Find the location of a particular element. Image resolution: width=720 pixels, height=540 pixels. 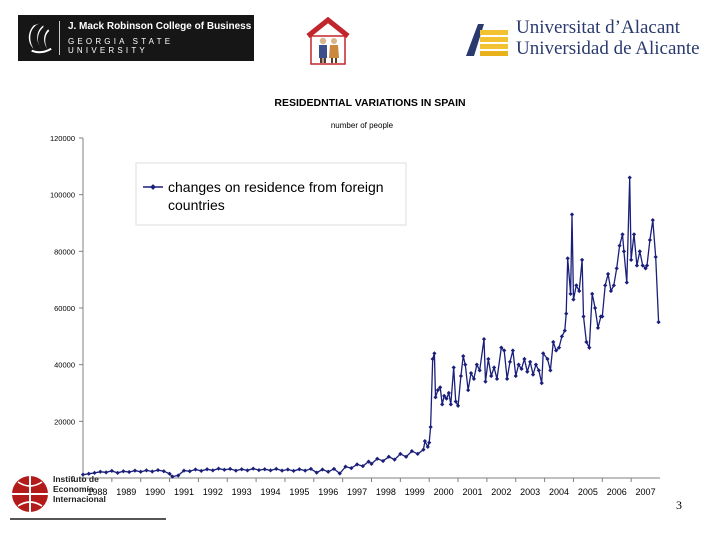

flame-icon is located at coordinates (40, 38).